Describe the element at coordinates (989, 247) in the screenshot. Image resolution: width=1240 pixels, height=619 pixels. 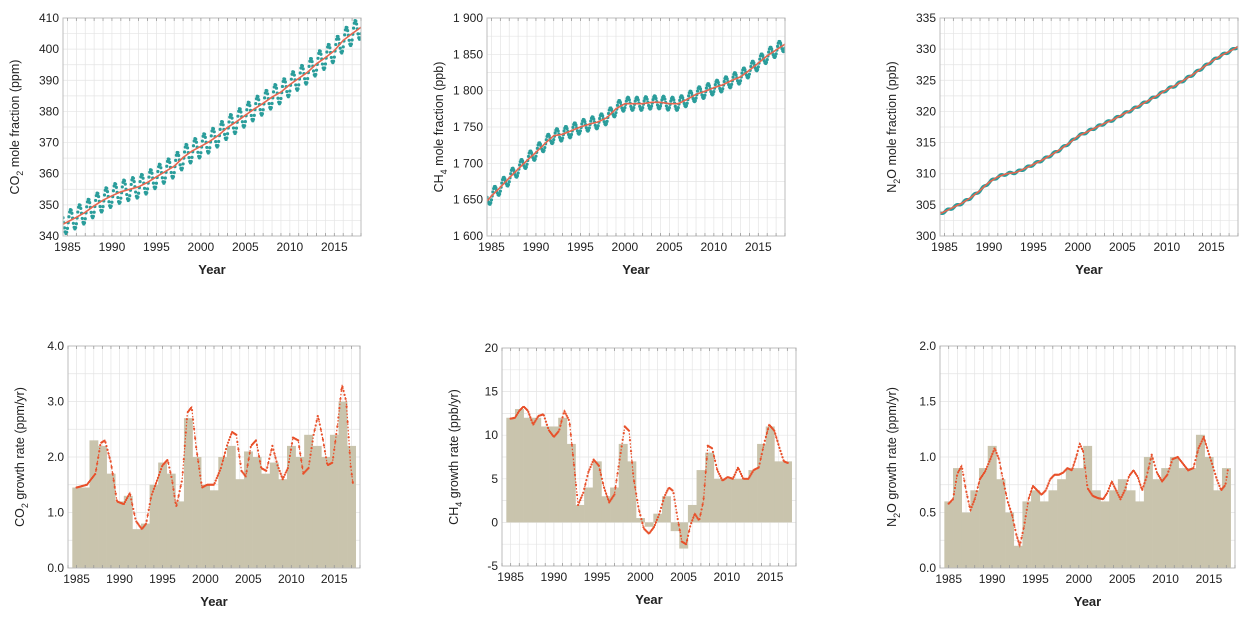
I see `x-tick-label: 1990` at that location.